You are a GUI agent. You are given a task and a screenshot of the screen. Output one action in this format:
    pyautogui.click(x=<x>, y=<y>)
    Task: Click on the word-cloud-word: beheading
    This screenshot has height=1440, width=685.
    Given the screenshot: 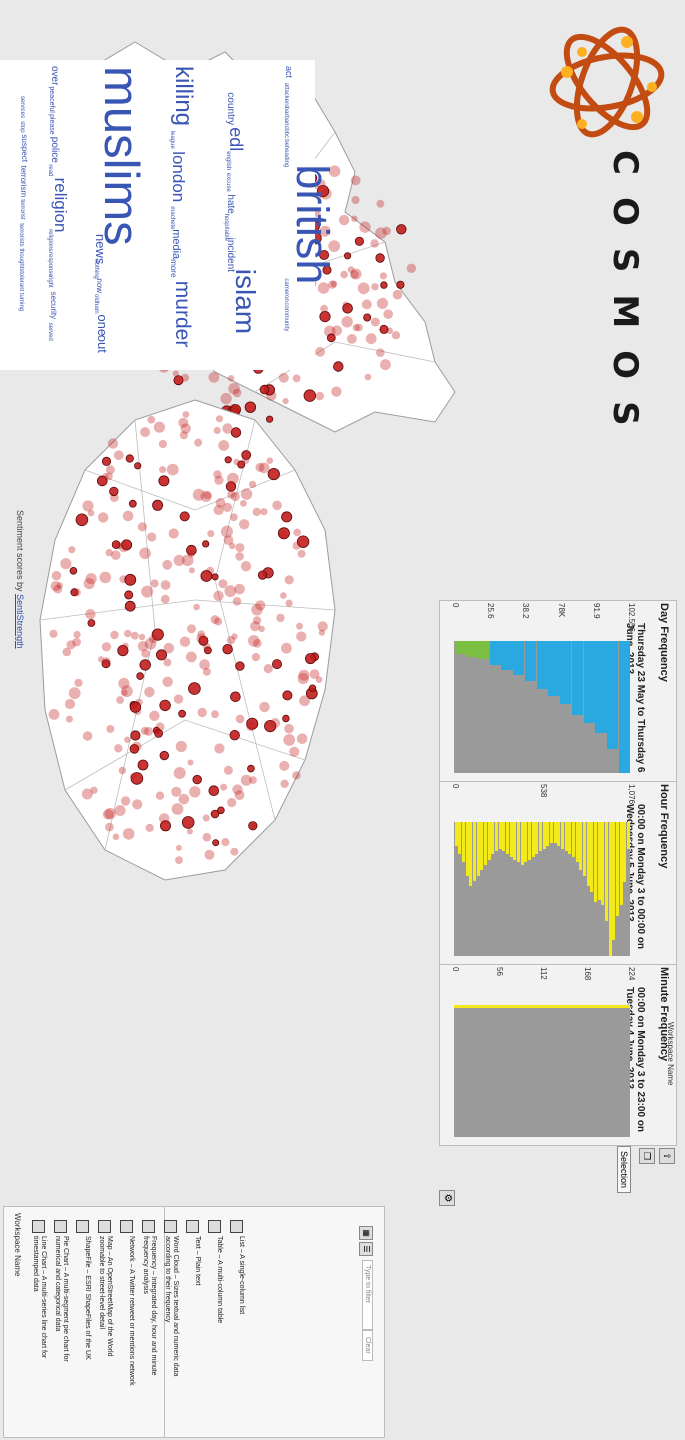 What is the action you would take?
    pyautogui.click(x=286, y=153)
    